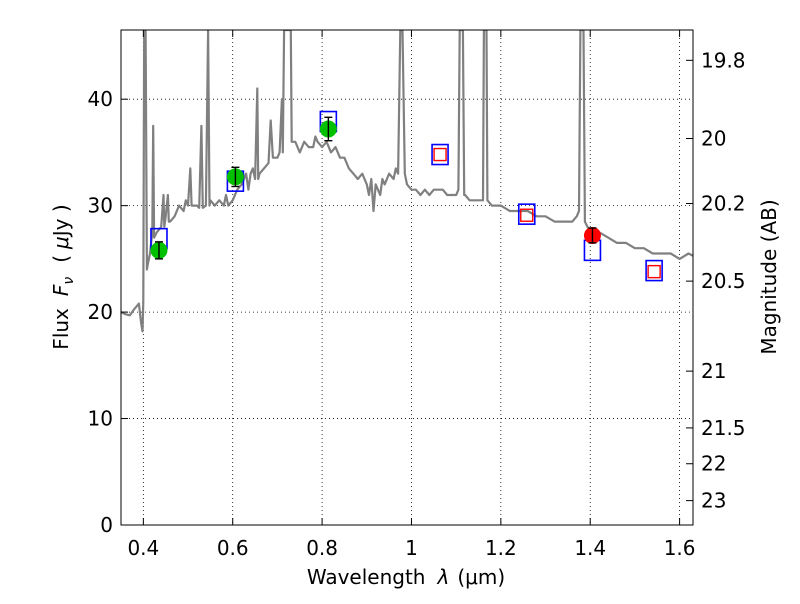 Image resolution: width=800 pixels, height=604 pixels. I want to click on magnitude-tick-label: 22, so click(713, 464).